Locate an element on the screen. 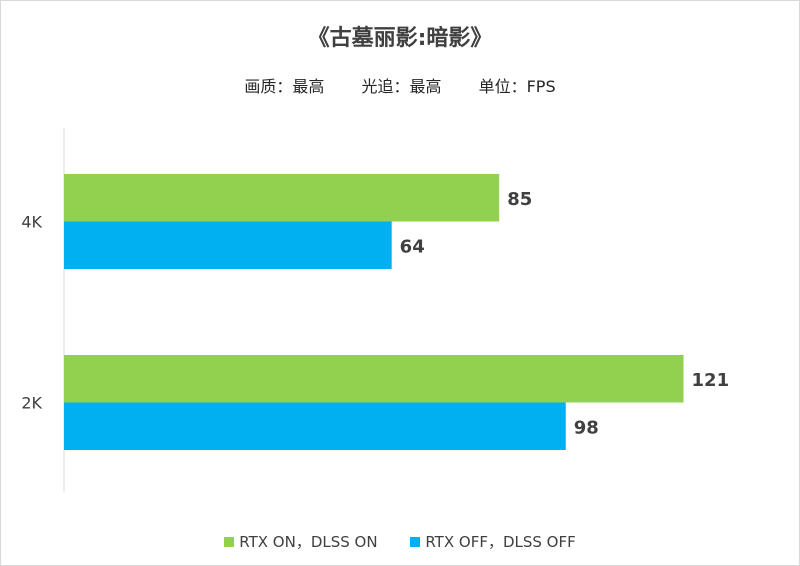 Image resolution: width=800 pixels, height=566 pixels. legend-label: RTX ON，DLSS ON is located at coordinates (308, 542).